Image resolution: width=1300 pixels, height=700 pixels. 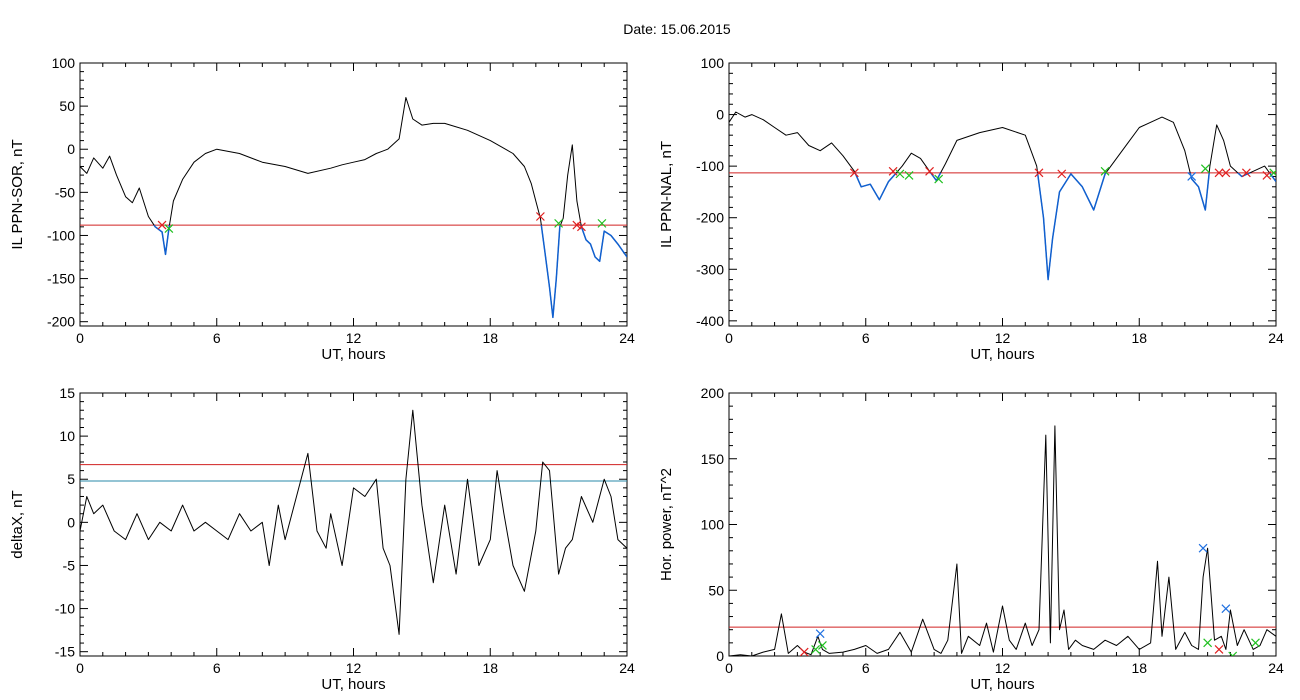 What do you see at coordinates (666, 524) in the screenshot?
I see `y-axis-title: Hor. power, nT^2` at bounding box center [666, 524].